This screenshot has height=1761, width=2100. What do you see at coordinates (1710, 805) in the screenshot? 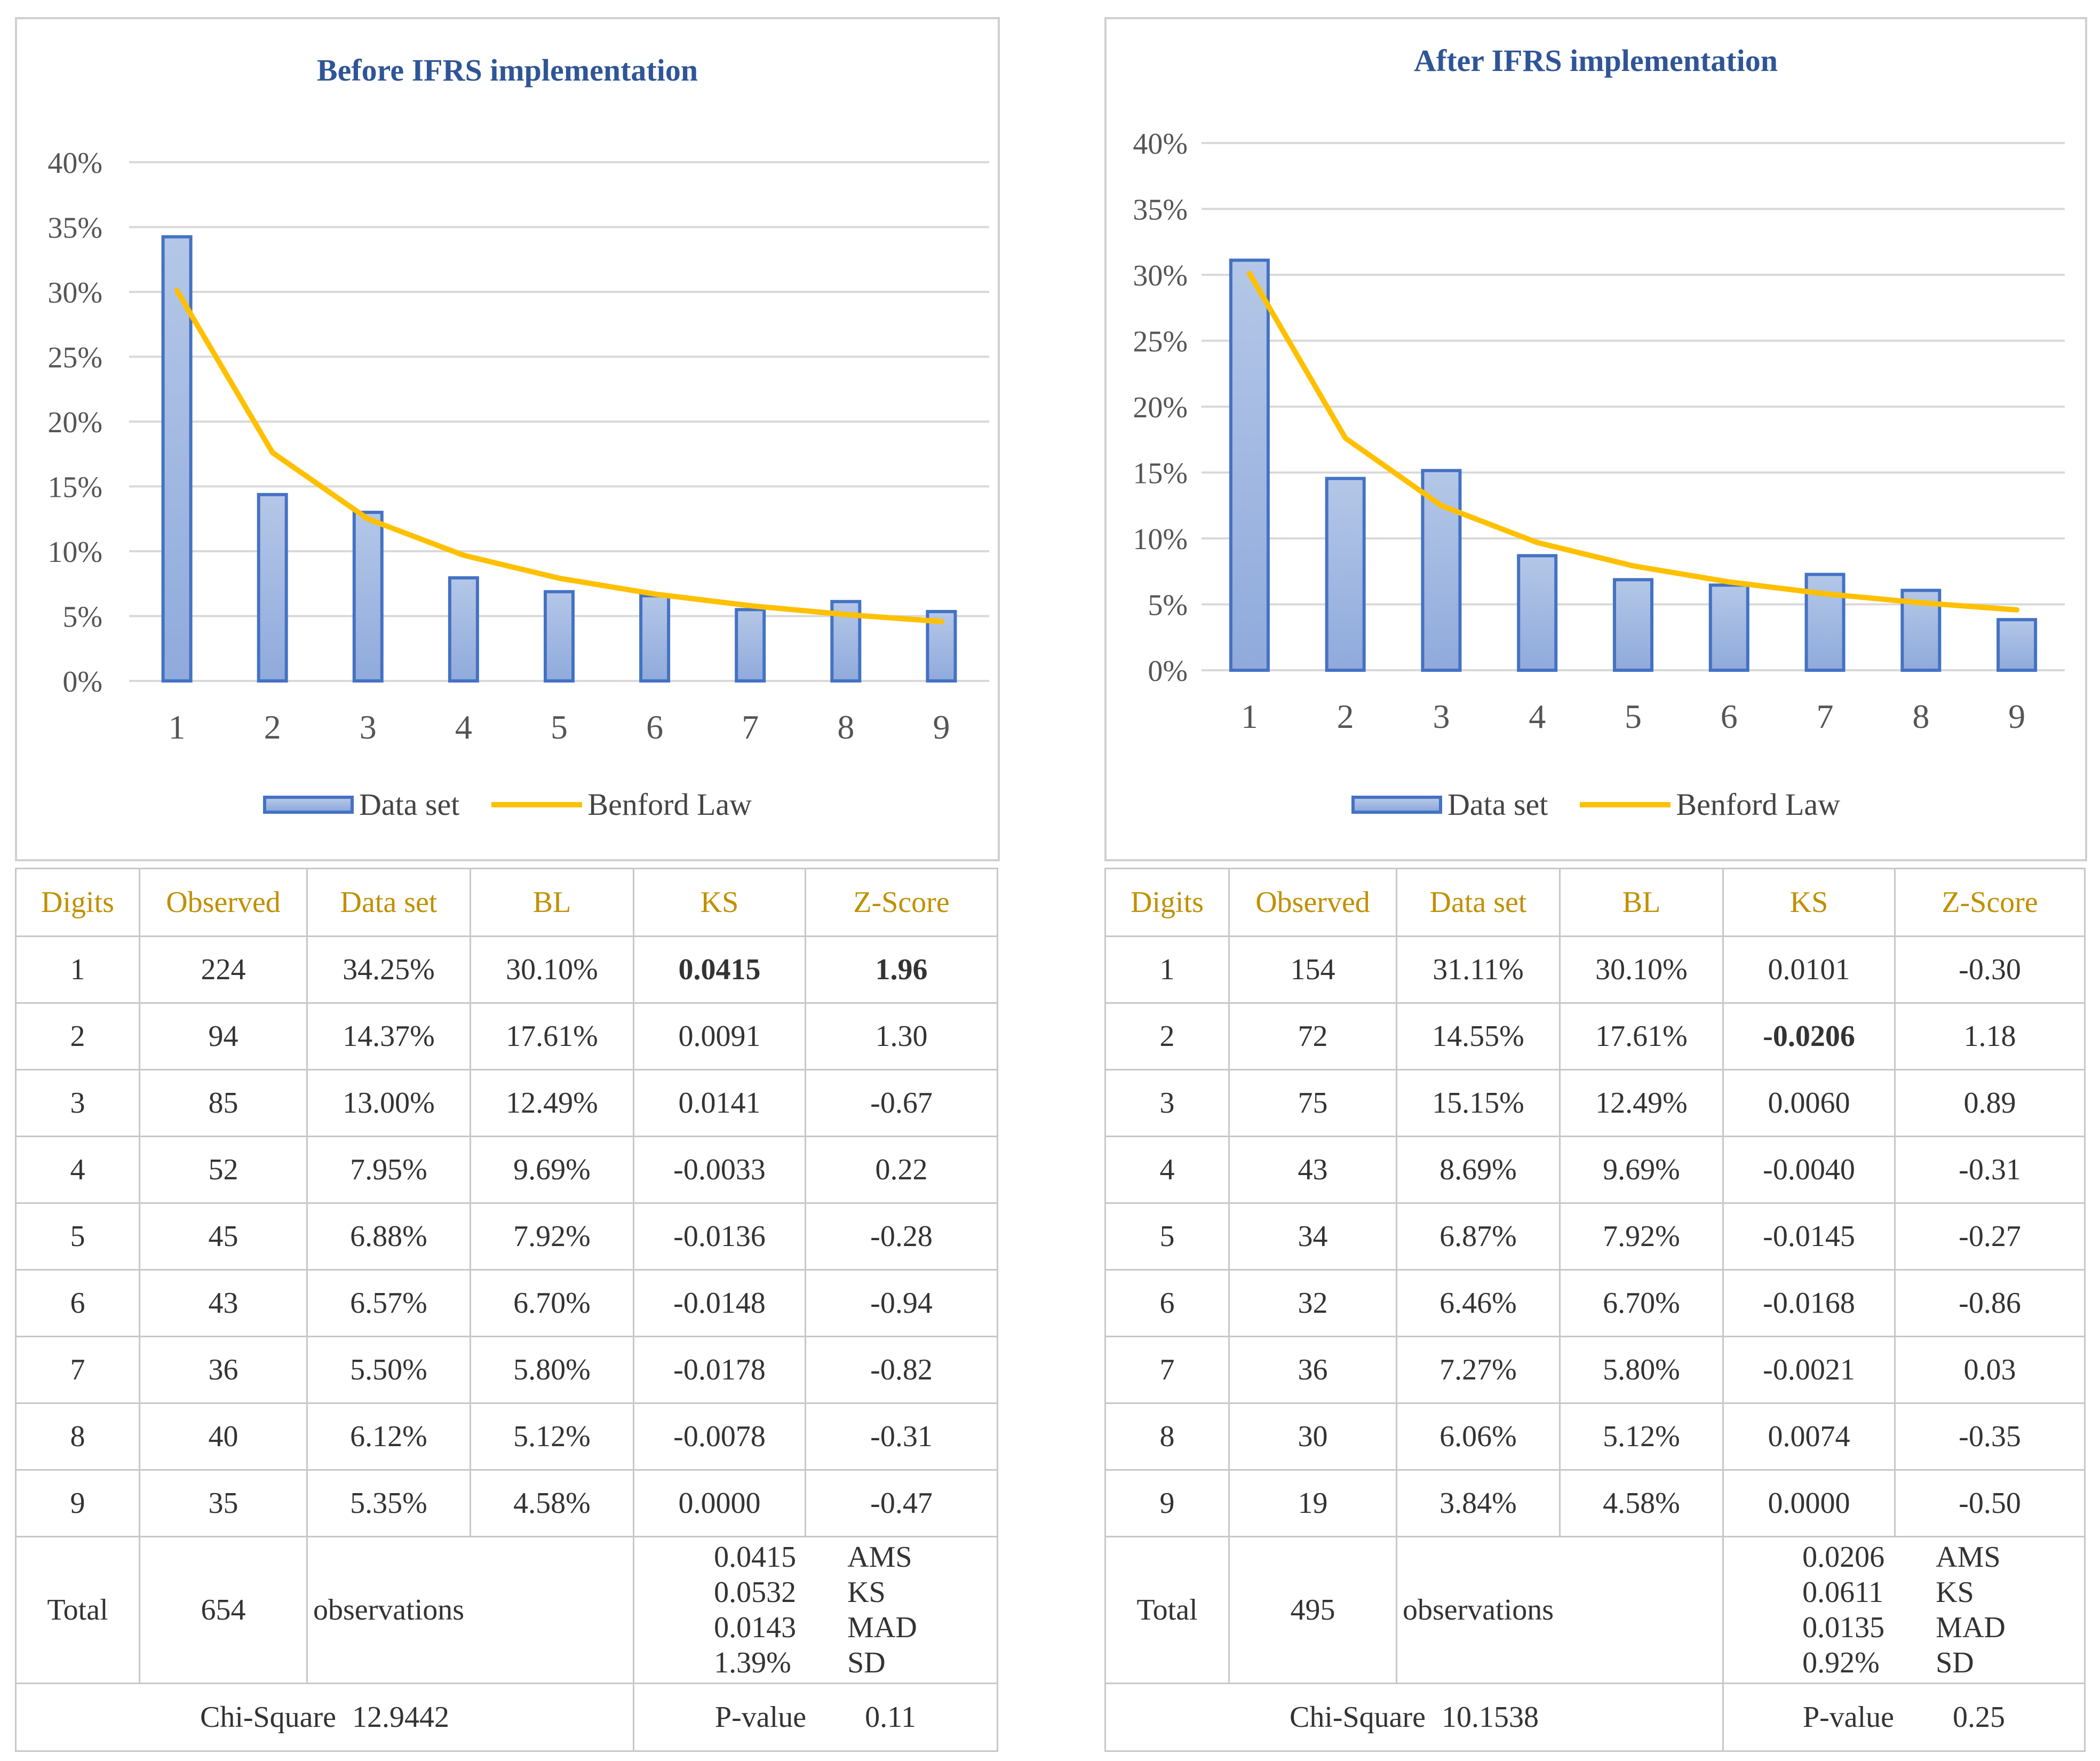
I see `legend-item-benford-law: Benford Law` at bounding box center [1710, 805].